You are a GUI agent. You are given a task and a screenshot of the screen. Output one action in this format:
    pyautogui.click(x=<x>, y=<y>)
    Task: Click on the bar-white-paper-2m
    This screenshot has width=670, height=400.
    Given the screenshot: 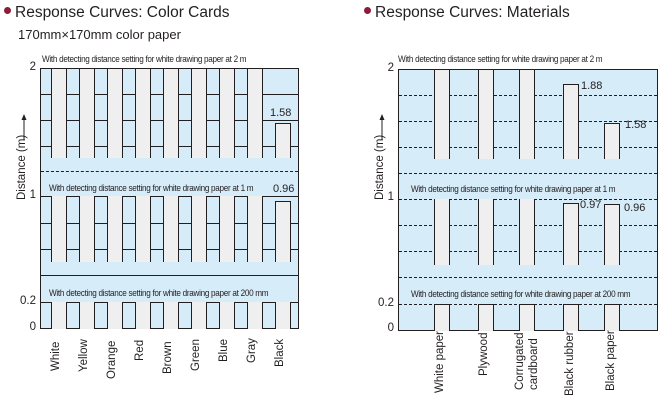 What is the action you would take?
    pyautogui.click(x=442, y=114)
    